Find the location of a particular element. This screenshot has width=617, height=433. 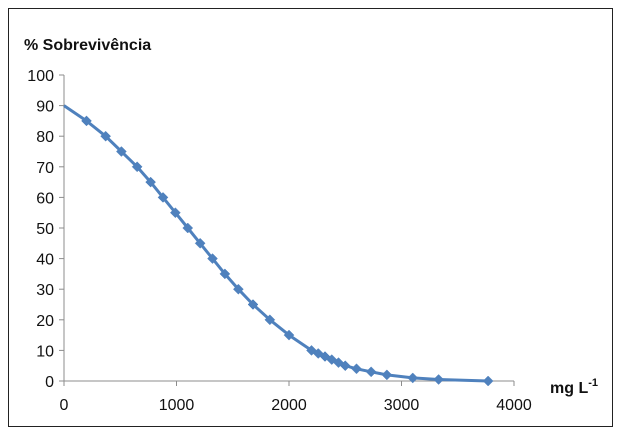

x-axis-label: mg L-1 is located at coordinates (574, 387).